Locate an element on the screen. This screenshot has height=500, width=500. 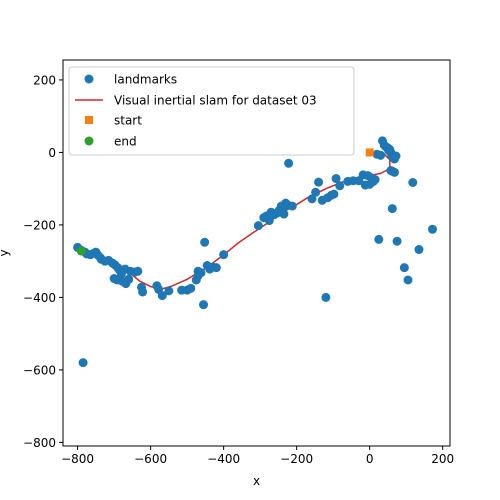
x-tick-label: 200 is located at coordinates (442, 459).